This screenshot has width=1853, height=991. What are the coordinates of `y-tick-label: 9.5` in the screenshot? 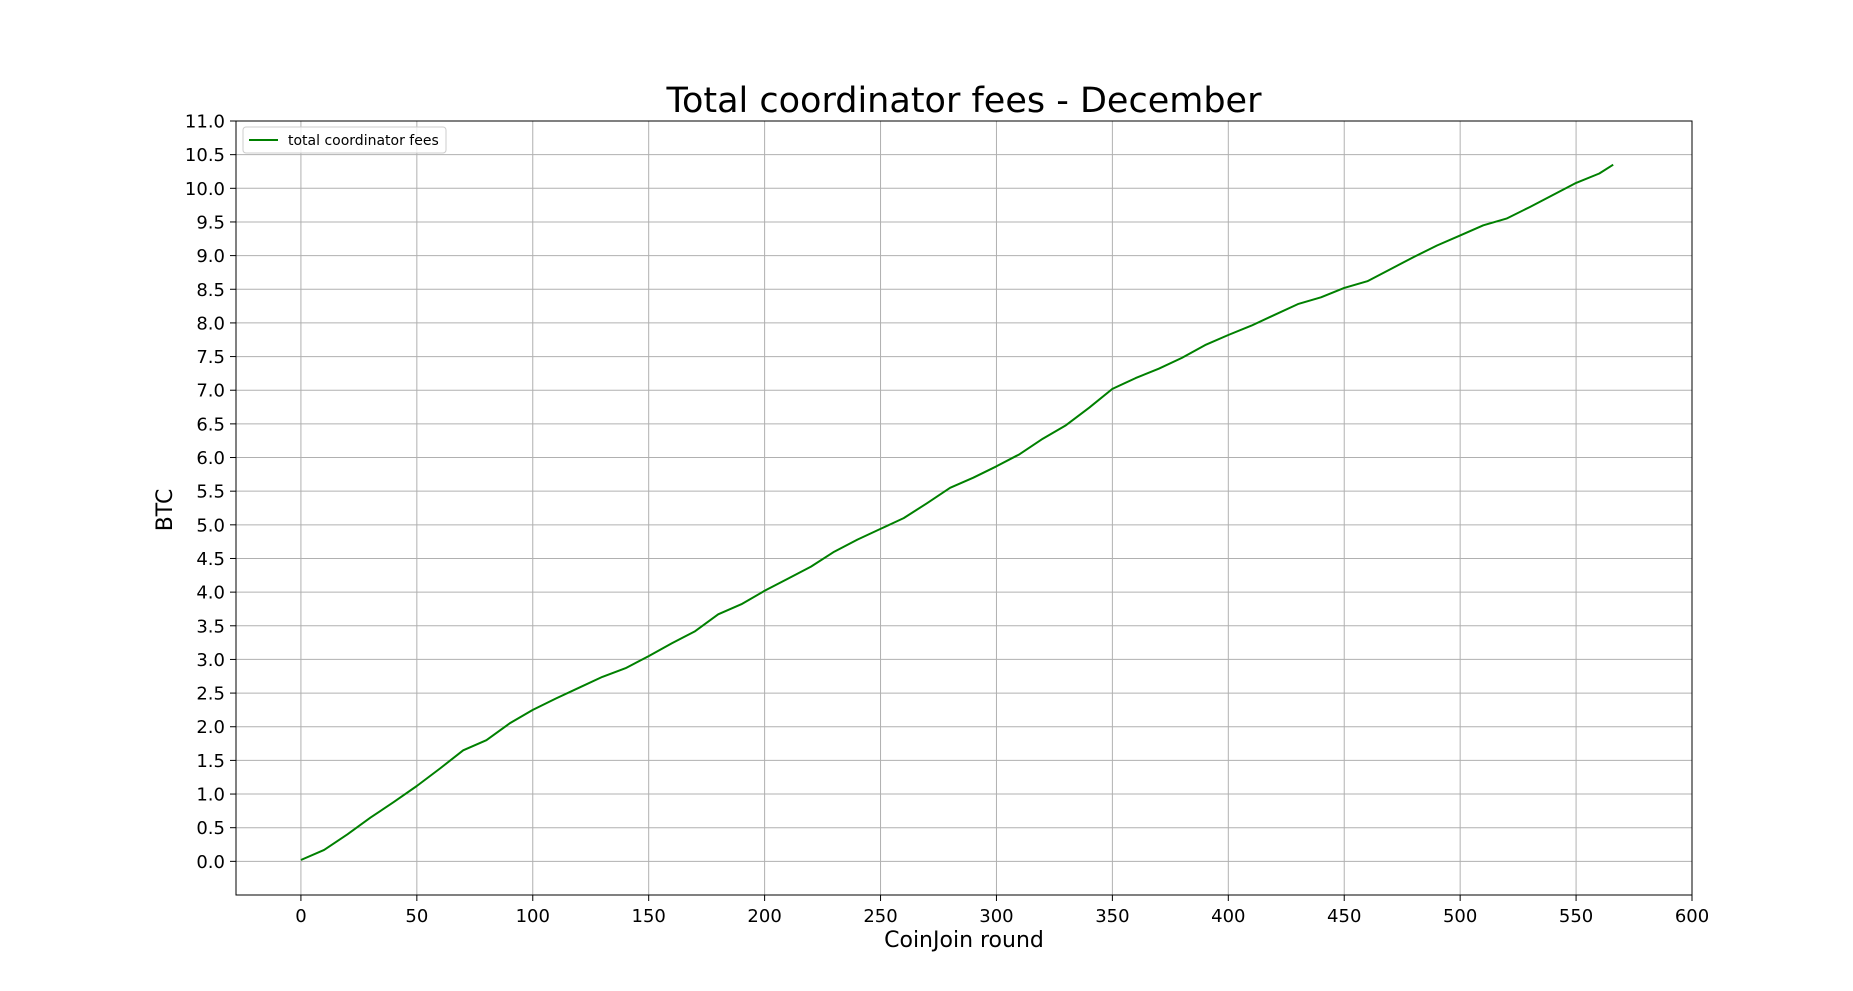 It's located at (210, 222).